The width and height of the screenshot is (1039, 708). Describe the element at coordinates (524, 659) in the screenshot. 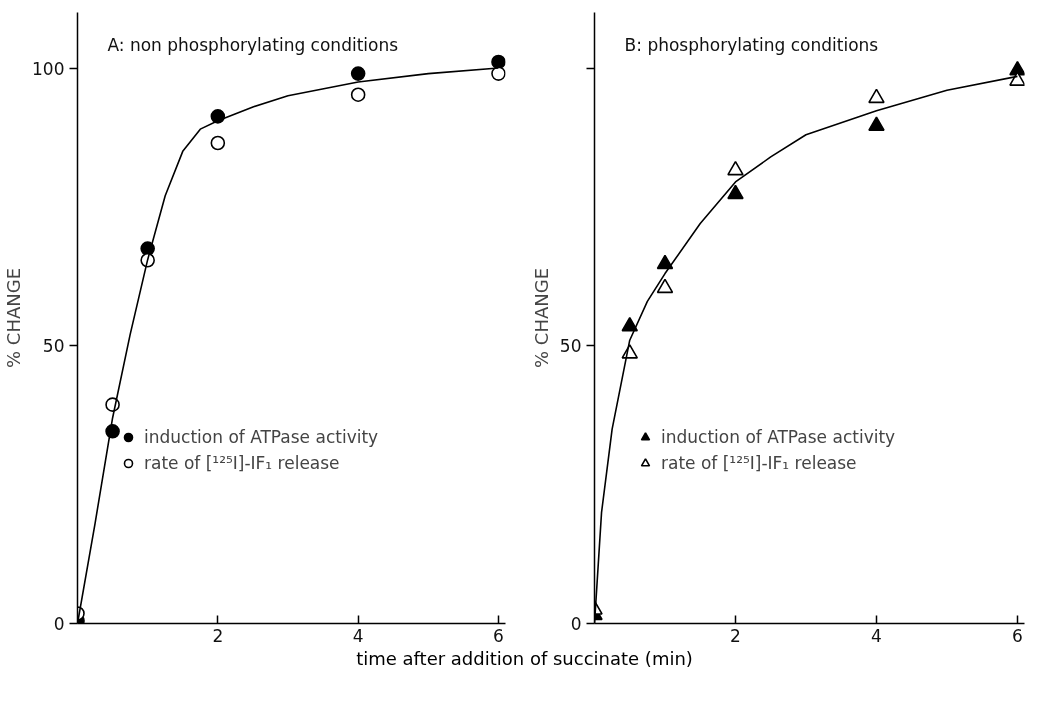

I see `x-axis-title: time after addition of succinate (min)` at that location.